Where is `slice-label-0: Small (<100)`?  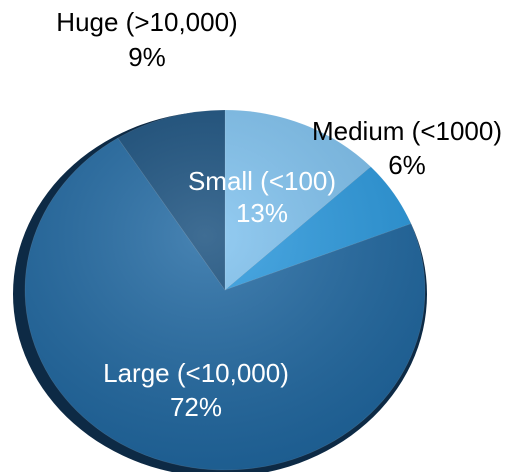
slice-label-0: Small (<100) is located at coordinates (262, 181).